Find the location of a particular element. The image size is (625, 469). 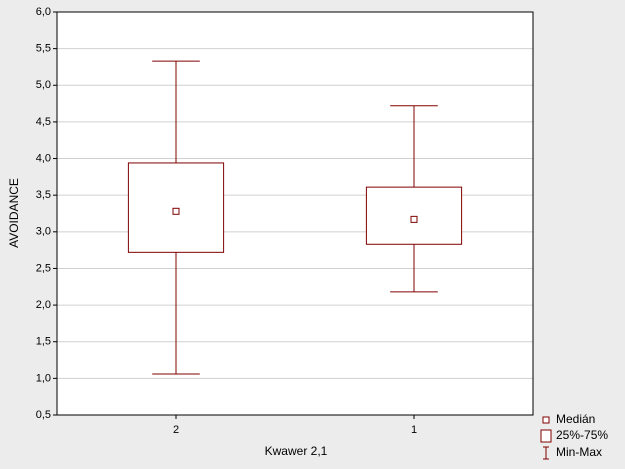

y-tick-label: 2,0 is located at coordinates (43, 305).